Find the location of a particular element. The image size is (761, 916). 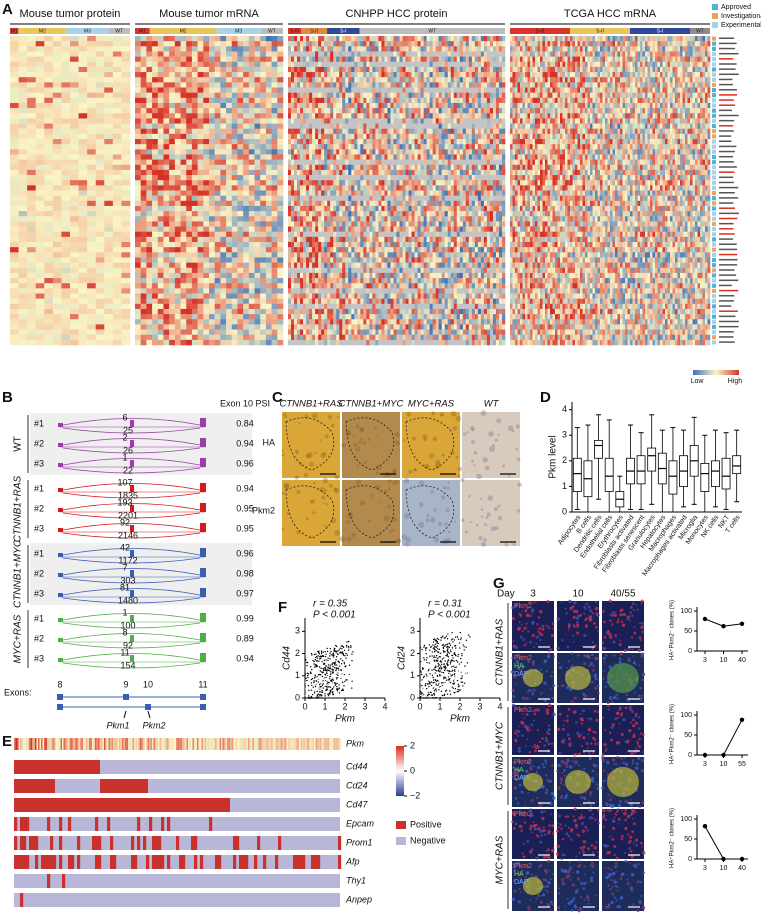

heatmap is located at coordinates (209, 191).